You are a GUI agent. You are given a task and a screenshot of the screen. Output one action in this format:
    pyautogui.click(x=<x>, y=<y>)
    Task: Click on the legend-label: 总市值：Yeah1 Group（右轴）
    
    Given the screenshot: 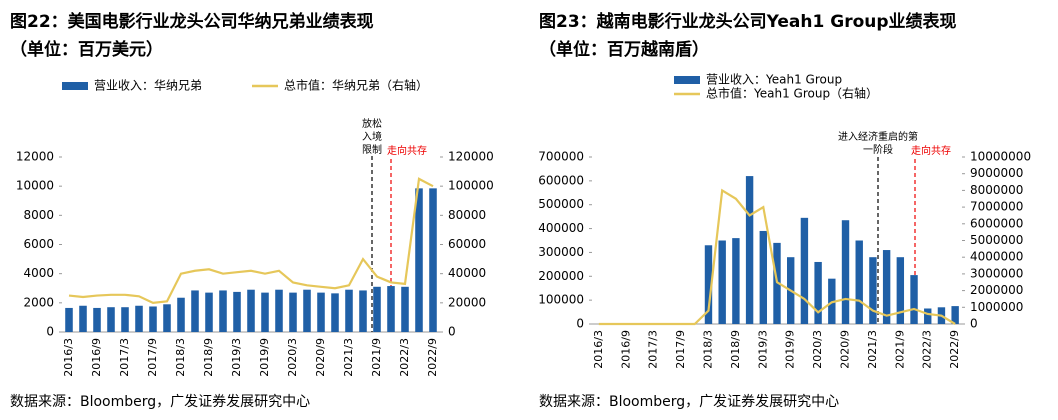 What is the action you would take?
    pyautogui.click(x=792, y=93)
    